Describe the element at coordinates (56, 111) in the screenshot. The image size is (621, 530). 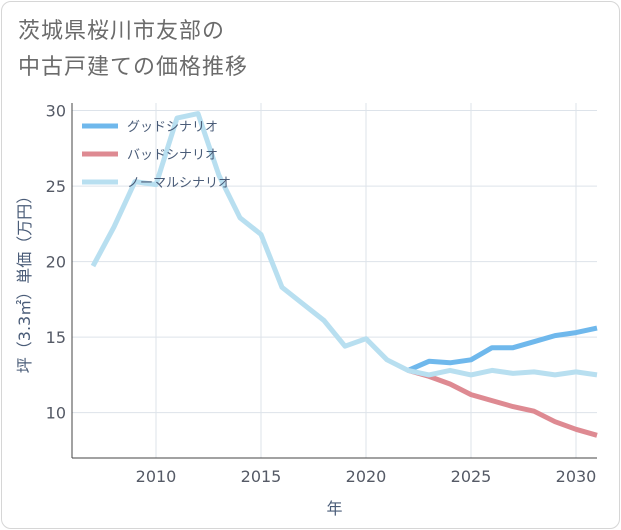
I see `y-tick-label: 30` at that location.